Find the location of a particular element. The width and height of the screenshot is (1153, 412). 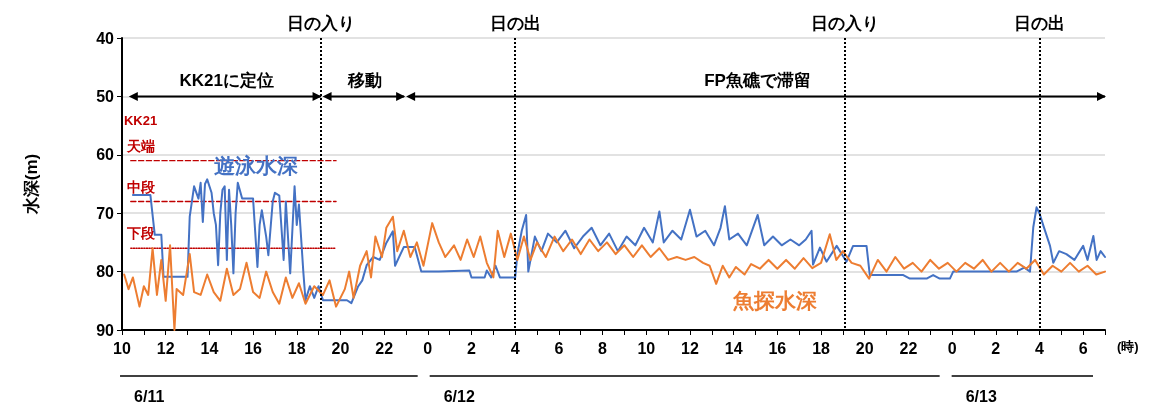

series-label: 下段 is located at coordinates (140, 233).